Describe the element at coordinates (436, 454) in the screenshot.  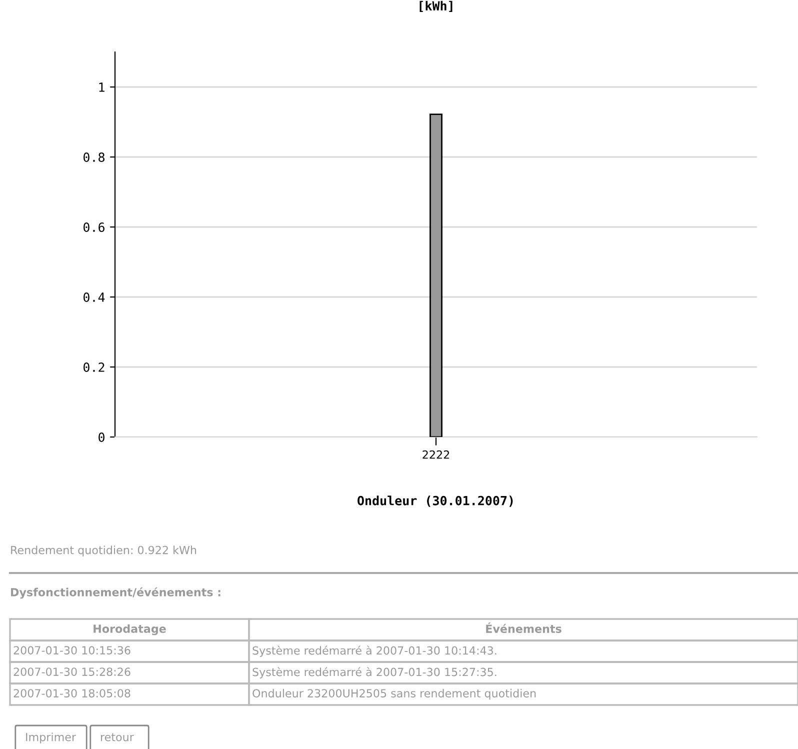
I see `x-tick-label: 2222` at that location.